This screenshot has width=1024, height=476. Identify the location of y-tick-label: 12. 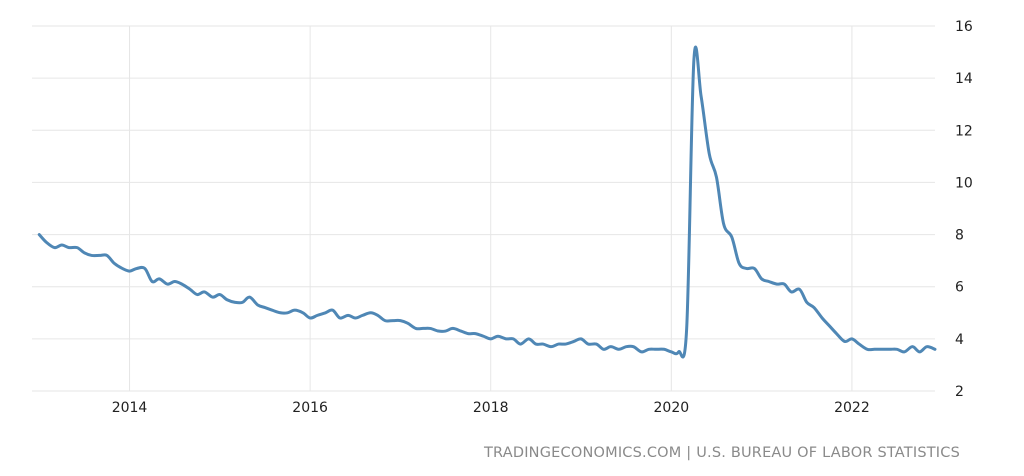
(964, 131).